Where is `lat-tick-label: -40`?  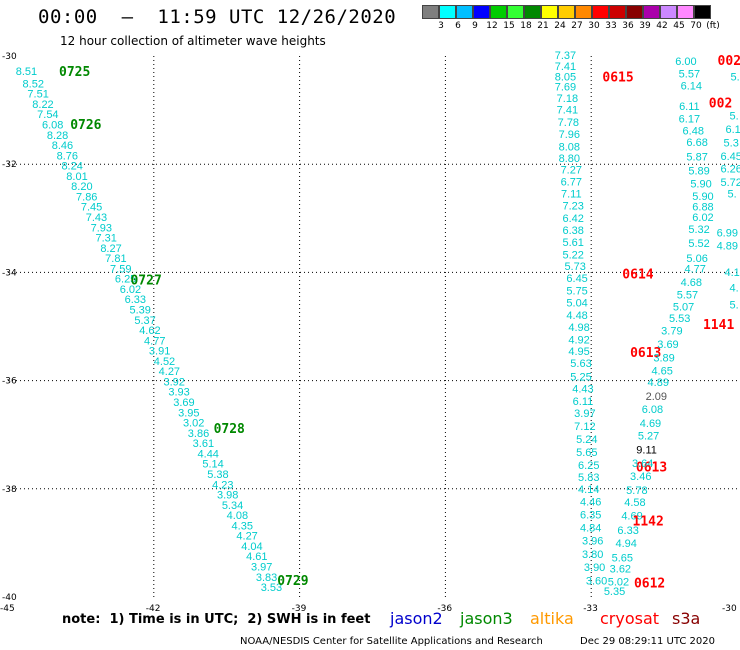
lat-tick-label: -40 is located at coordinates (9, 598).